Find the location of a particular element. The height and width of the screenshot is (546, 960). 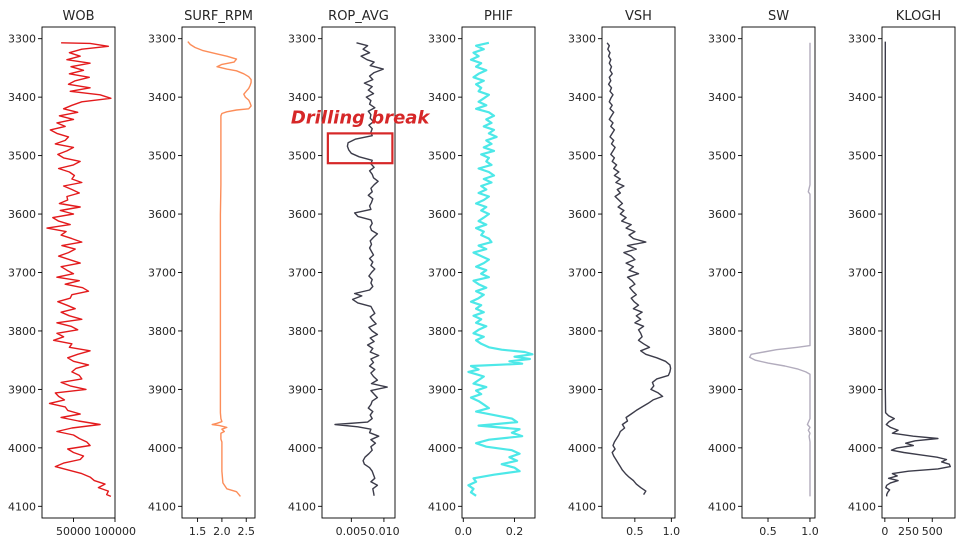

x-tick-label: 0 is located at coordinates (884, 531).